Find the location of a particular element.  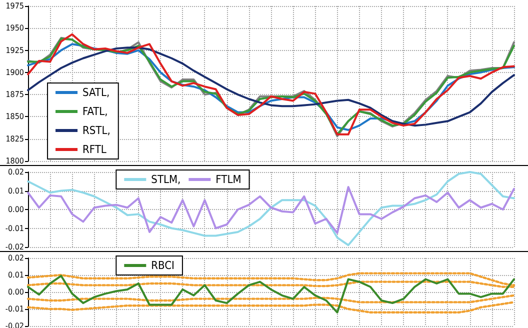

y-tick-label: 1800 is located at coordinates (15, 161).